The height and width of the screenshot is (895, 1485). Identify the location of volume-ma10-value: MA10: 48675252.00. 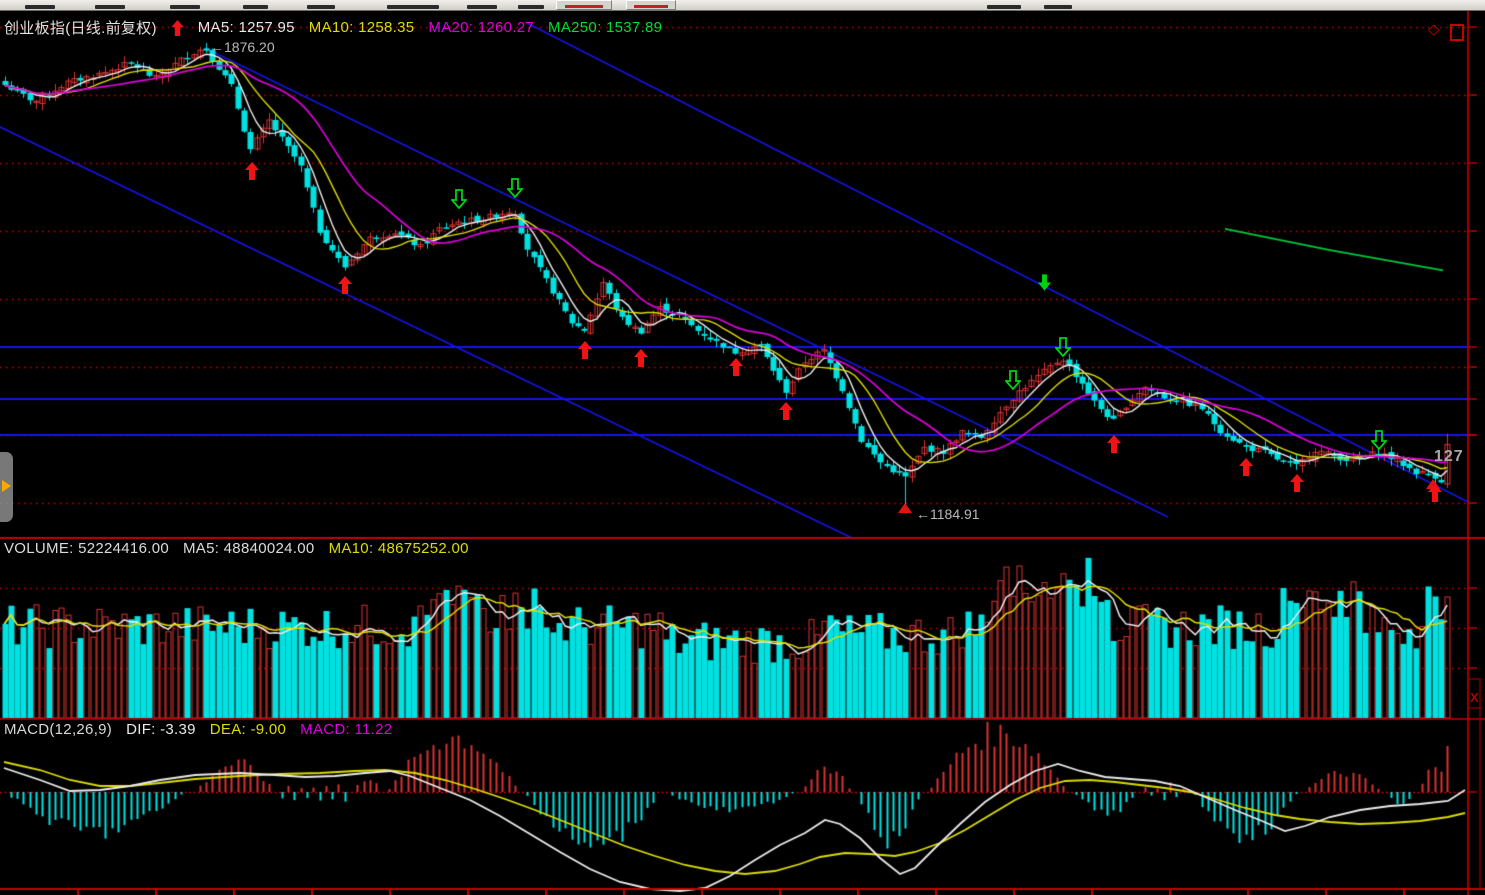
(398, 548).